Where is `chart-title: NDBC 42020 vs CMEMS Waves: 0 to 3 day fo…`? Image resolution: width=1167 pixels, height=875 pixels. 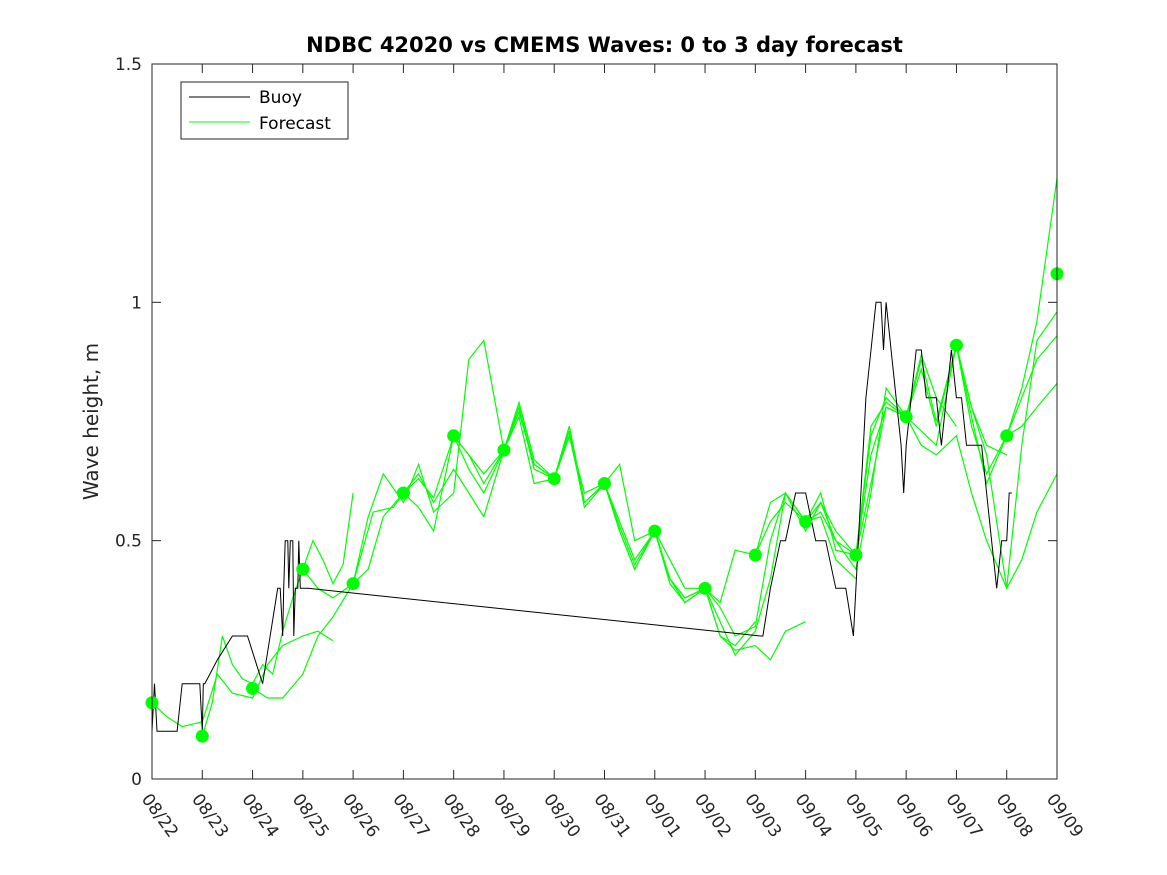
chart-title: NDBC 42020 vs CMEMS Waves: 0 to 3 day fo… is located at coordinates (604, 45).